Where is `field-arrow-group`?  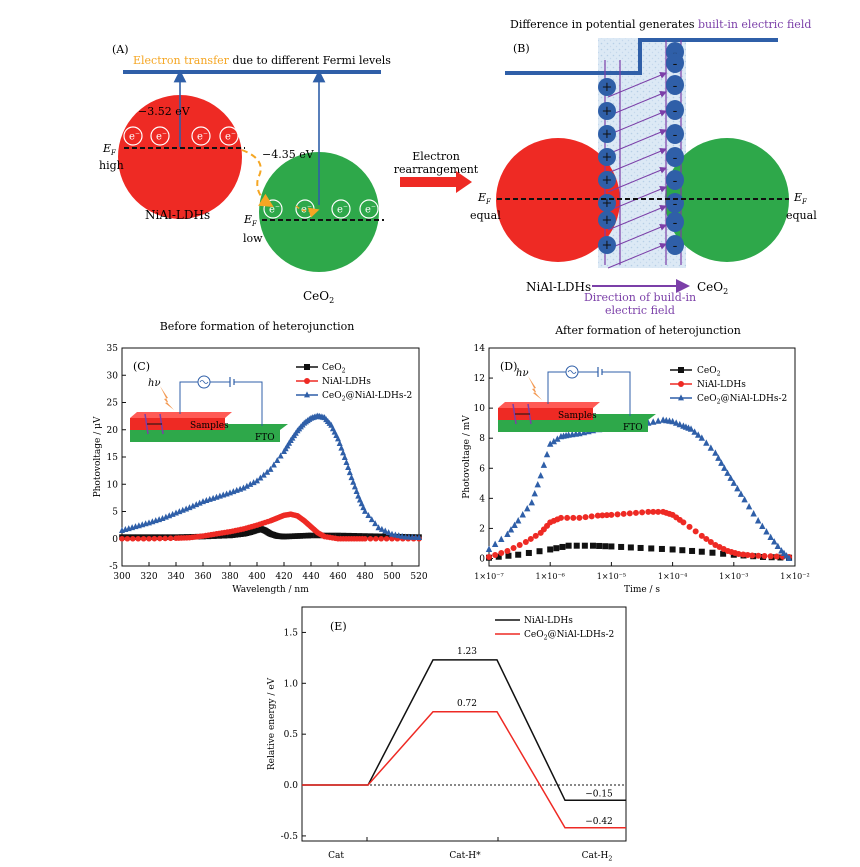 field-arrow-group is located at coordinates (637, 170).